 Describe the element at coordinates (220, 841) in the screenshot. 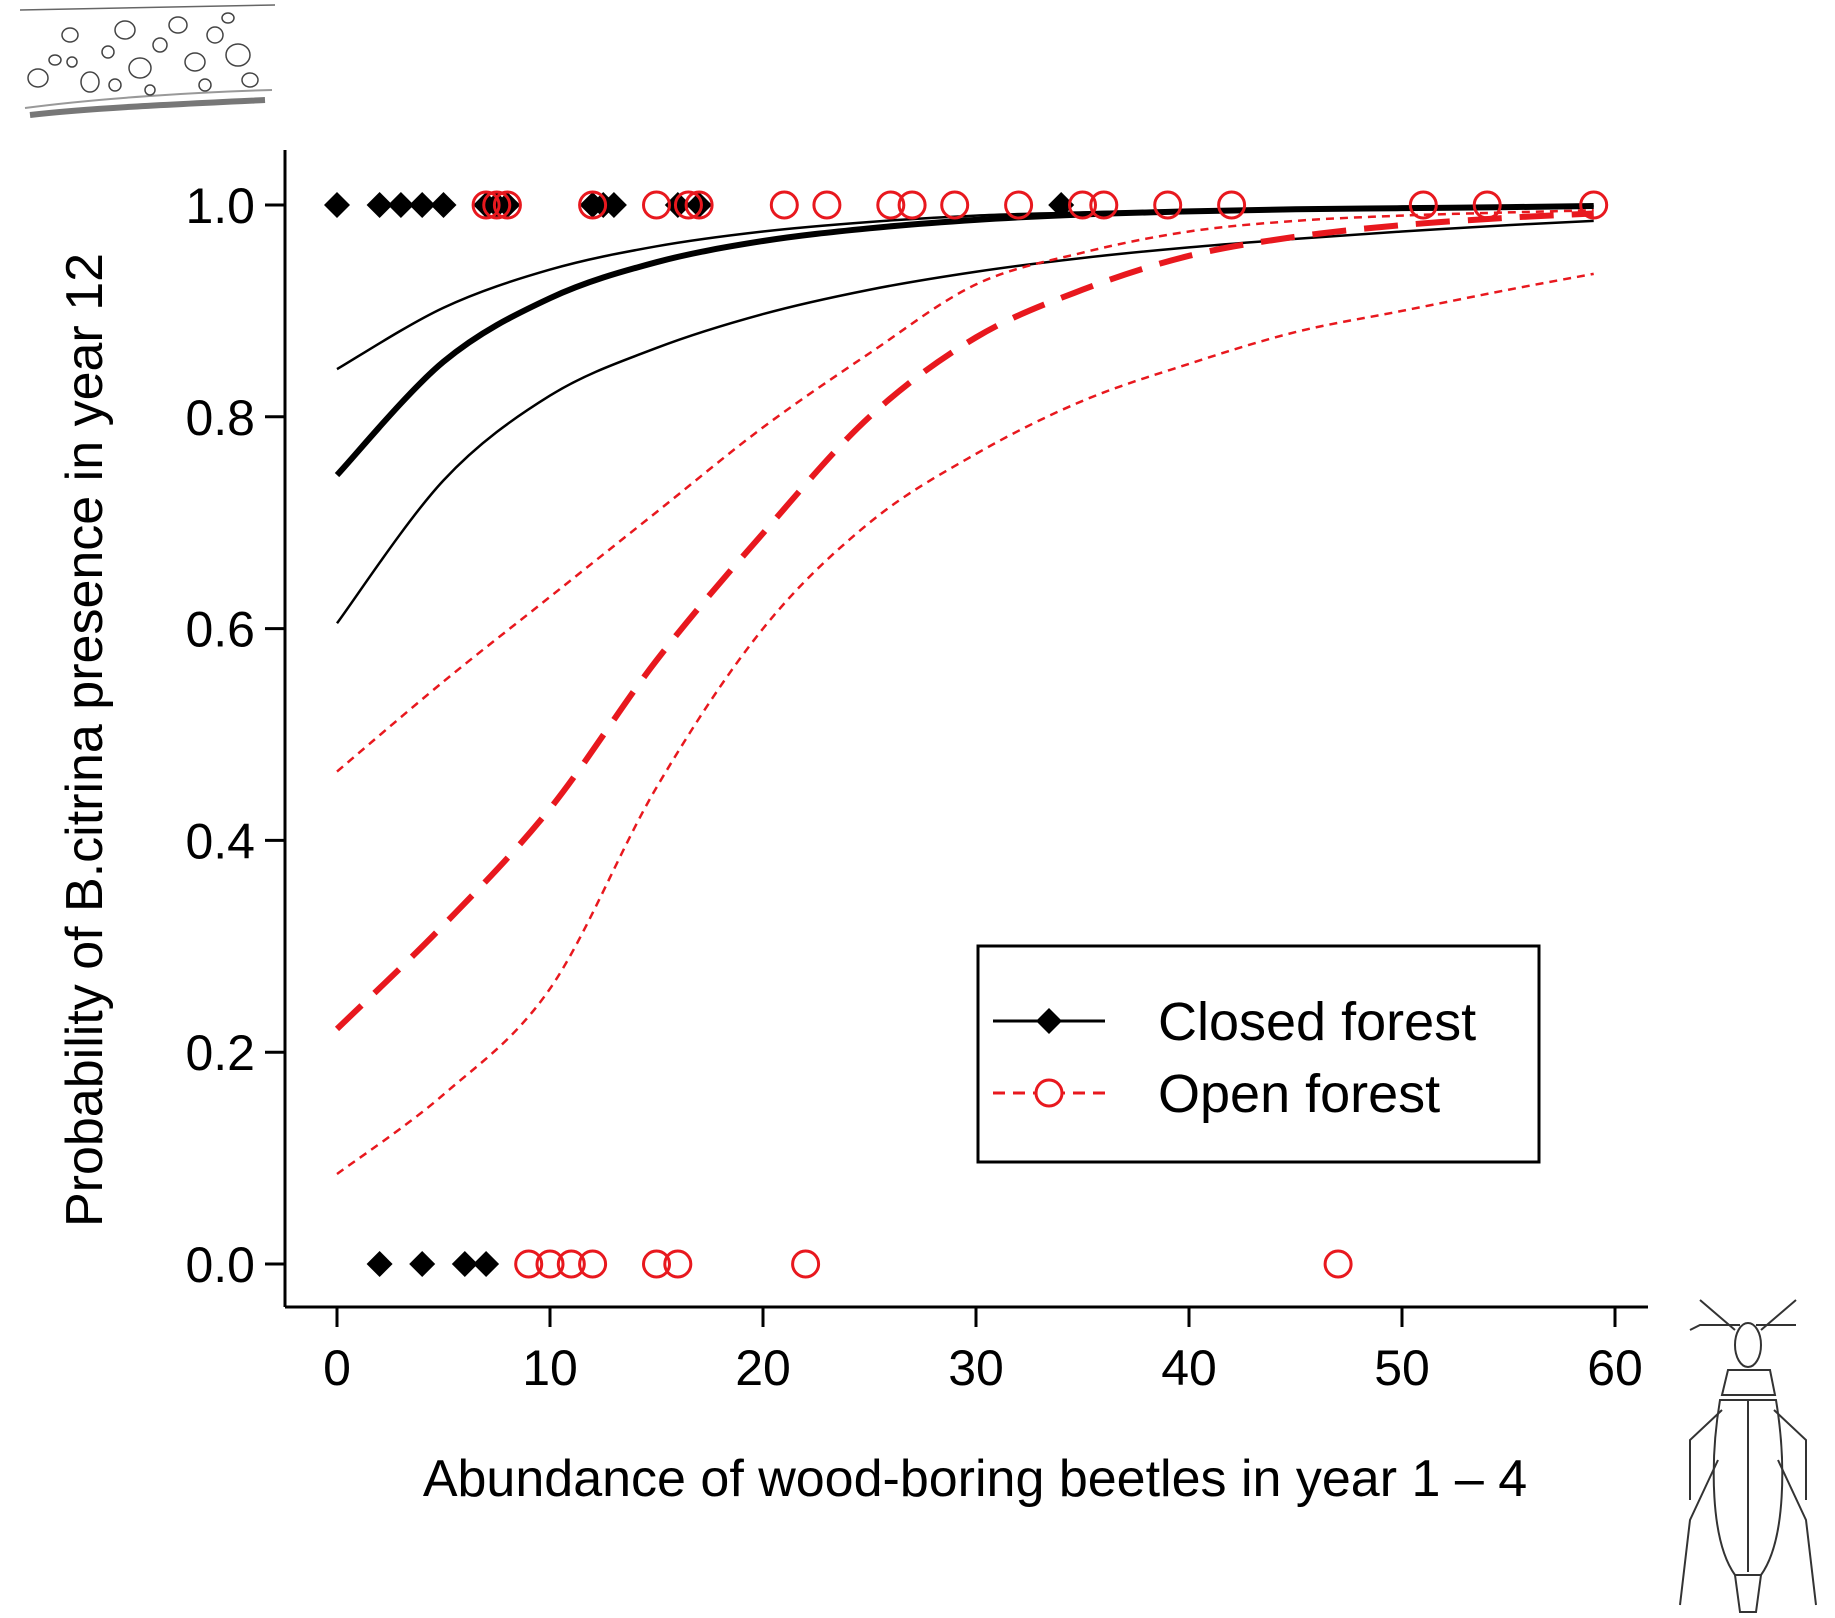

I see `y-tick-label: 0.4` at that location.